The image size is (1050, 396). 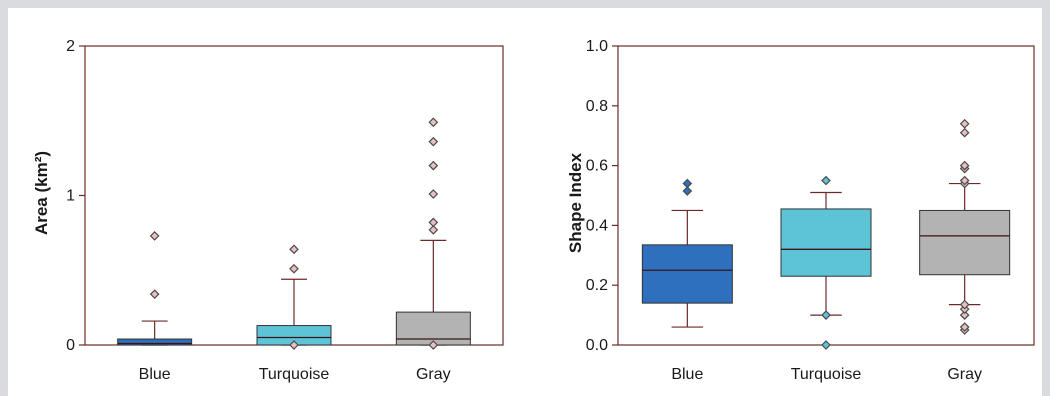 What do you see at coordinates (597, 285) in the screenshot?
I see `y-tick-label: 0.2` at bounding box center [597, 285].